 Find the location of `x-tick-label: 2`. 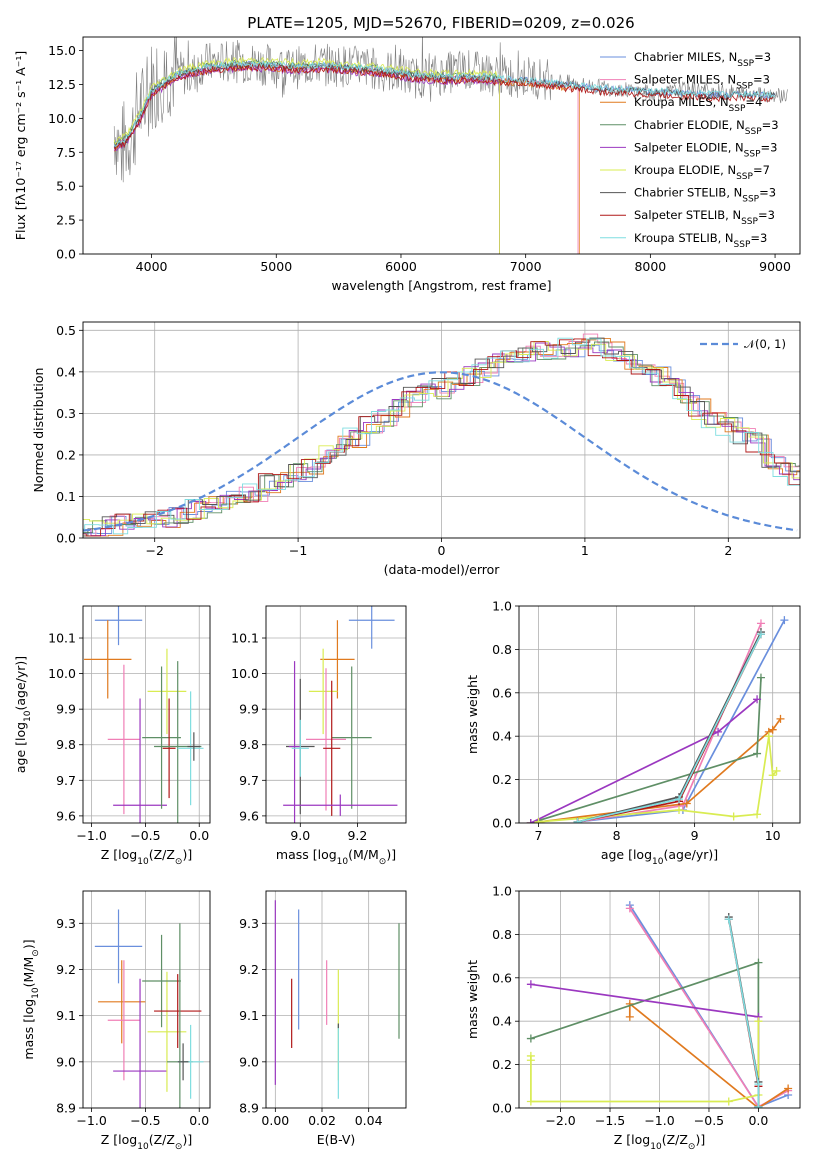

x-tick-label: 2 is located at coordinates (728, 550).